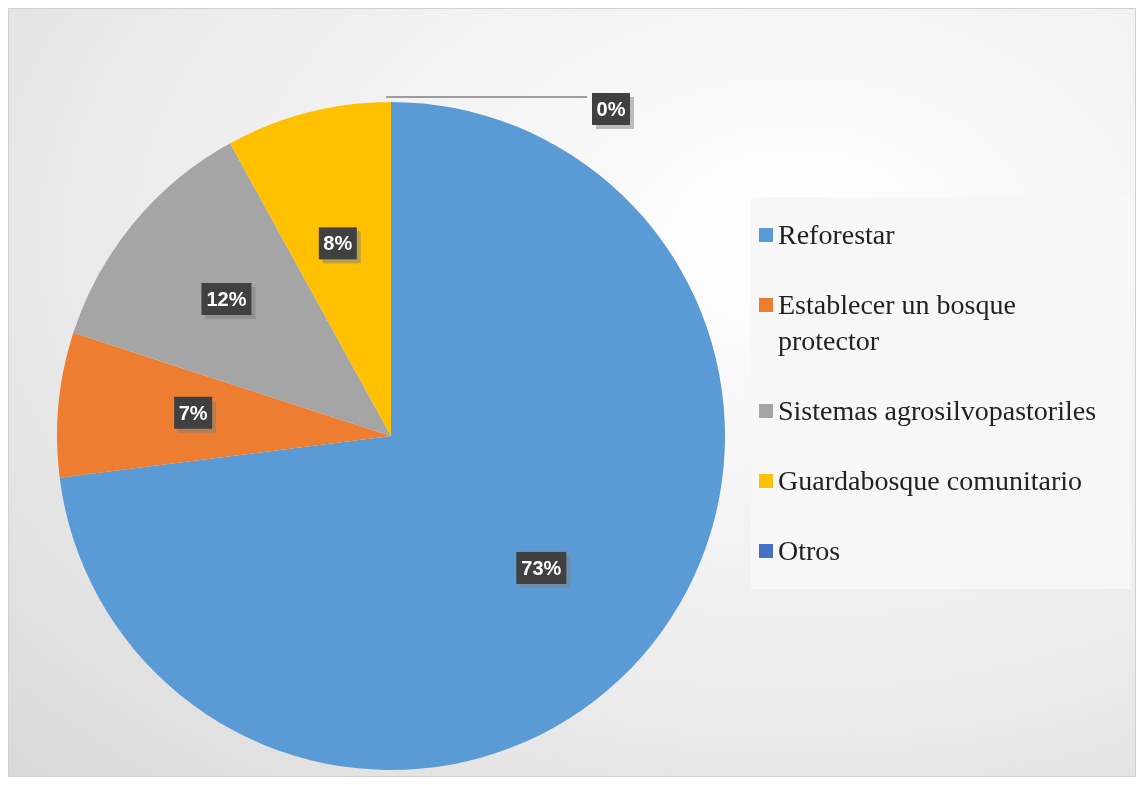  What do you see at coordinates (338, 243) in the screenshot?
I see `data-label: 8%` at bounding box center [338, 243].